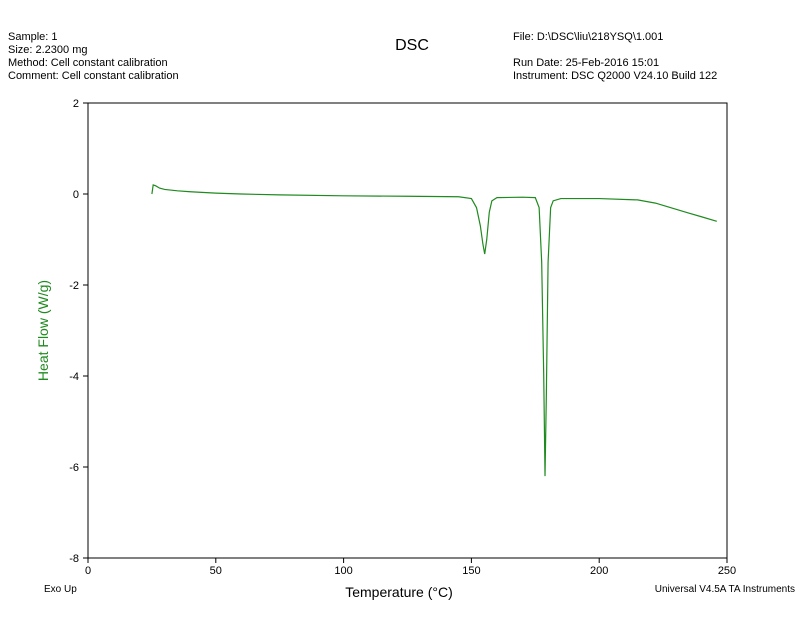 The width and height of the screenshot is (800, 617). Describe the element at coordinates (60, 589) in the screenshot. I see `footer-left: Exo Up` at that location.